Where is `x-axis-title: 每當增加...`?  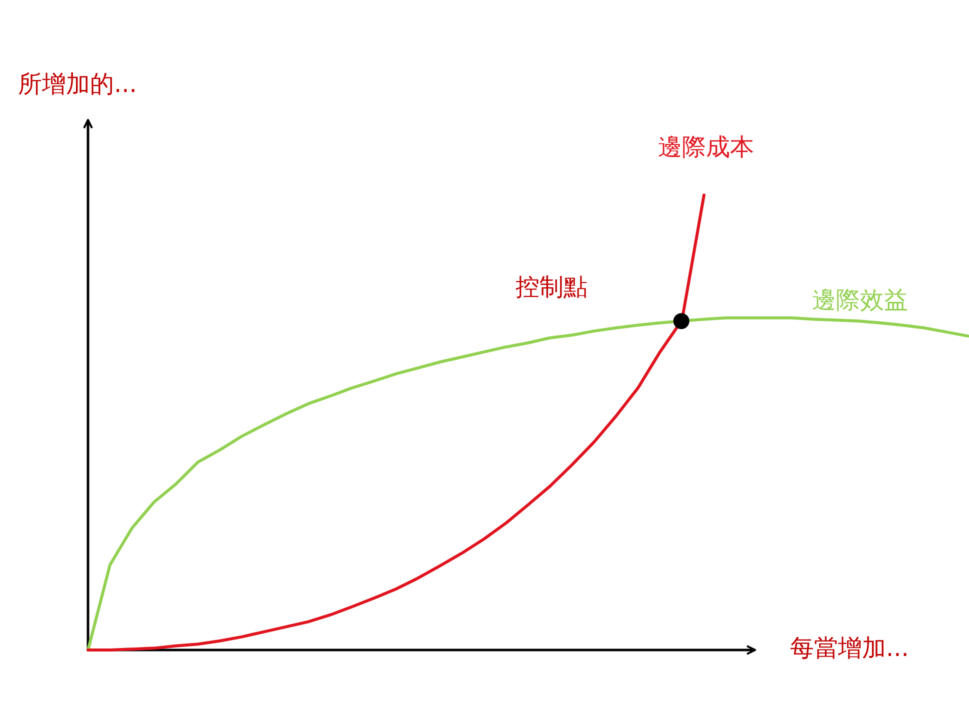
x-axis-title: 每當增加... is located at coordinates (849, 648).